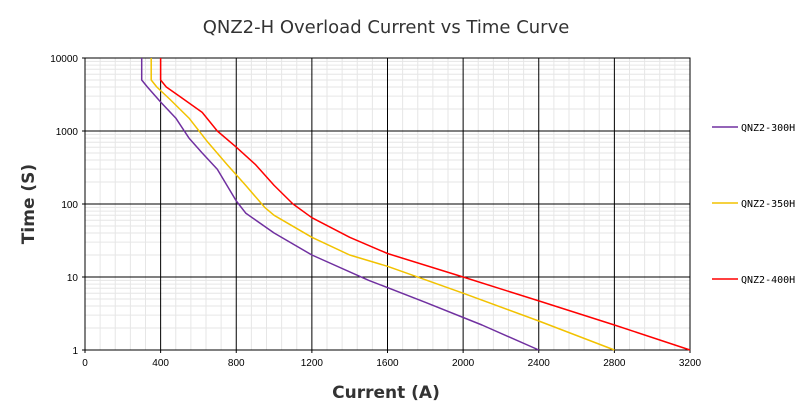 The width and height of the screenshot is (809, 412). What do you see at coordinates (73, 278) in the screenshot?
I see `y-tick-label: 10` at bounding box center [73, 278].